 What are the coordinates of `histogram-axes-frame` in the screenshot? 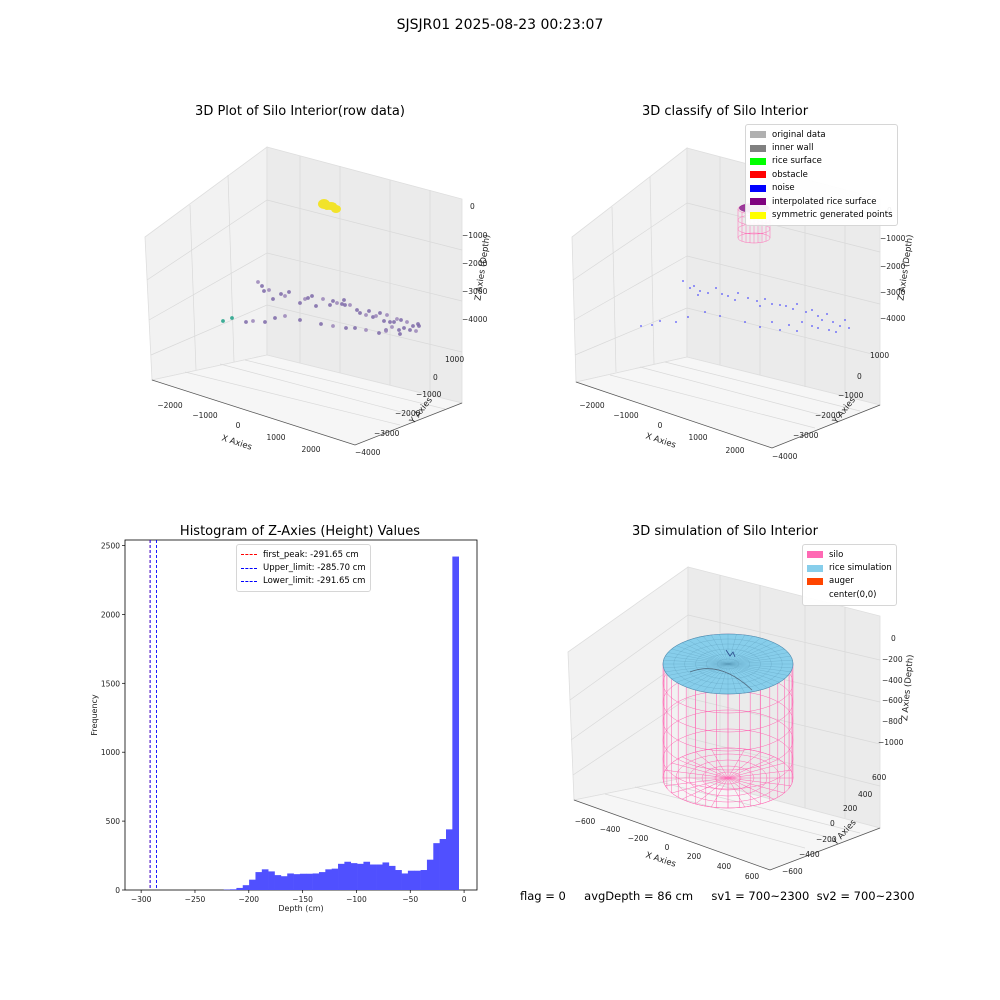 It's located at (301, 715).